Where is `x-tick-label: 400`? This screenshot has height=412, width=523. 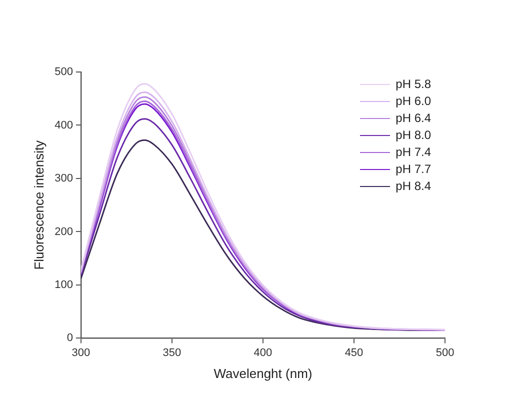
x-tick-label: 400 is located at coordinates (263, 352).